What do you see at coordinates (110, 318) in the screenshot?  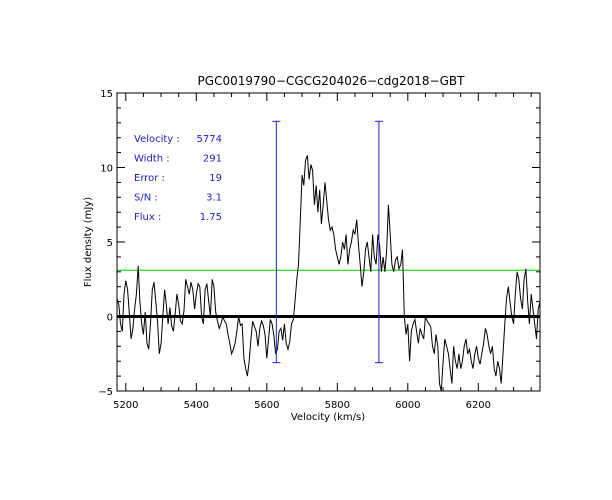 I see `y-tick-label: 0` at bounding box center [110, 318].